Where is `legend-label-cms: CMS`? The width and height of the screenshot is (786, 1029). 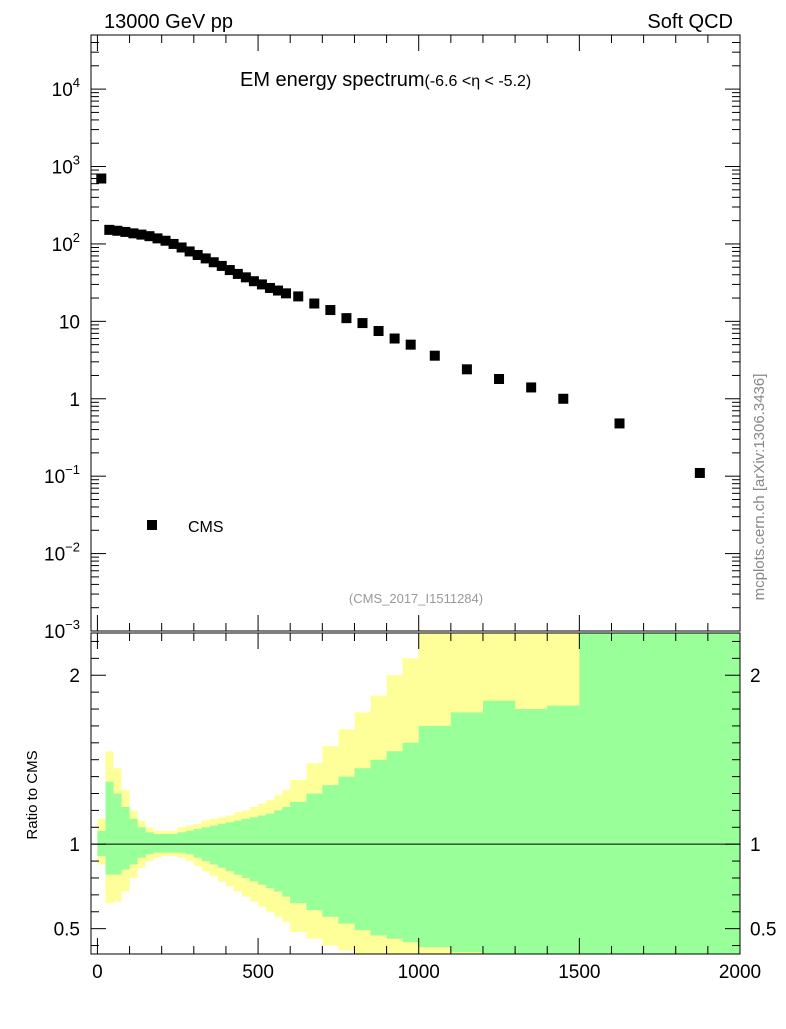
legend-label-cms: CMS is located at coordinates (206, 527).